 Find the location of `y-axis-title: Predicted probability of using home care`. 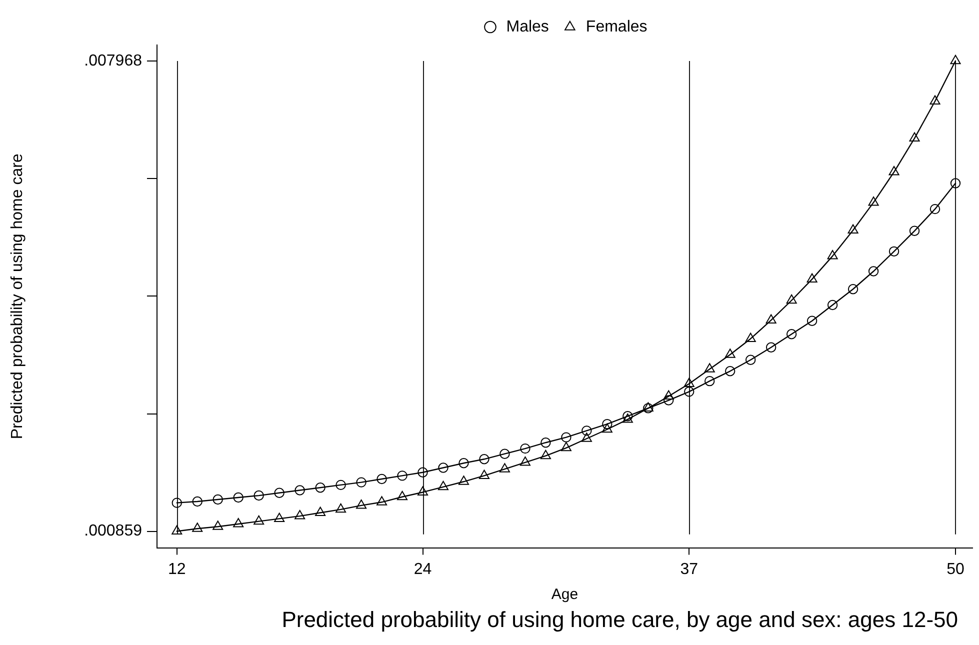

y-axis-title: Predicted probability of using home care is located at coordinates (17, 297).